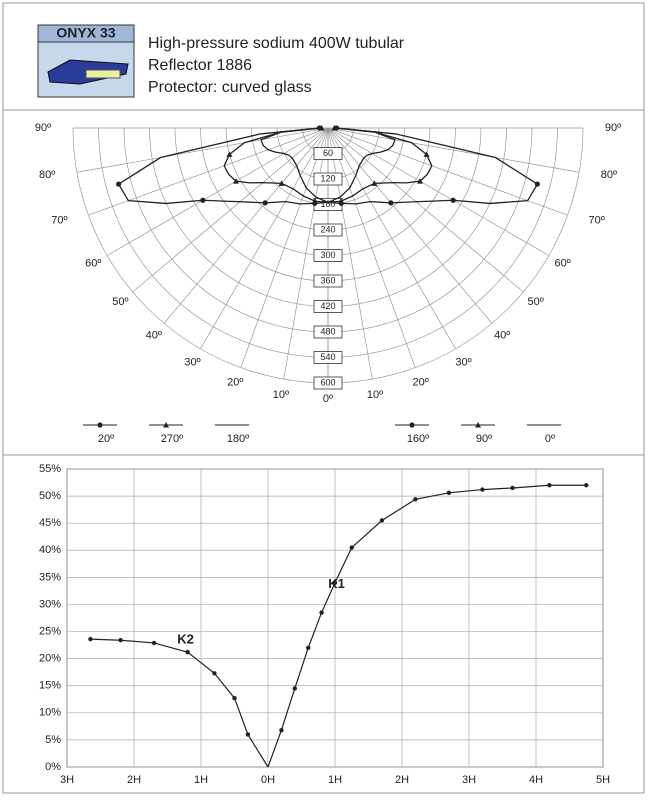 Image resolution: width=648 pixels, height=802 pixels. I want to click on lamp-glass, so click(103, 74).